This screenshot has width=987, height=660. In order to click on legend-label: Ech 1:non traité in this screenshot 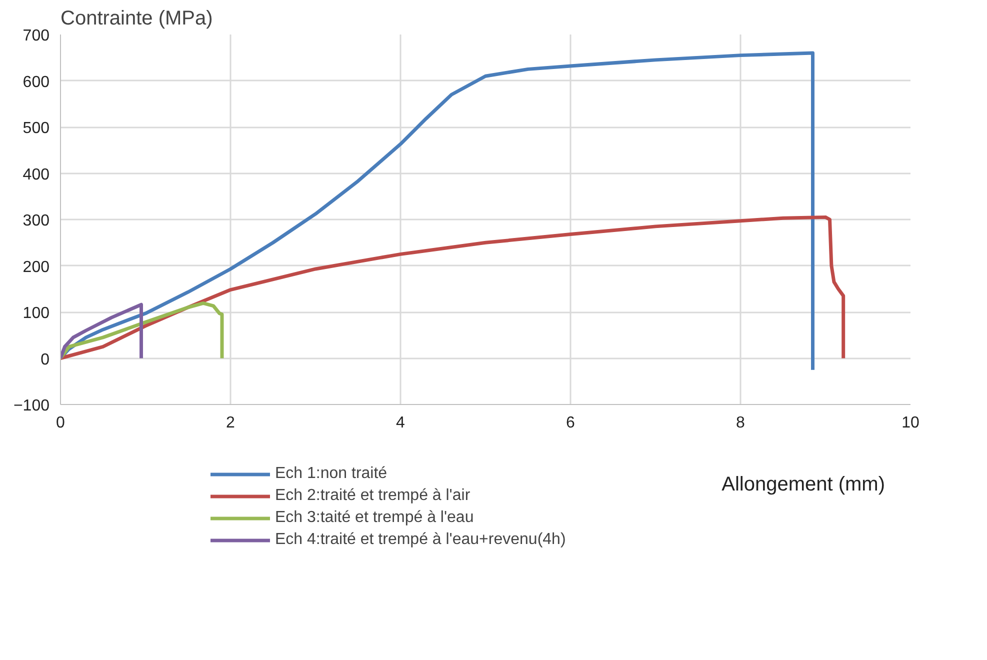, I will do `click(331, 474)`.